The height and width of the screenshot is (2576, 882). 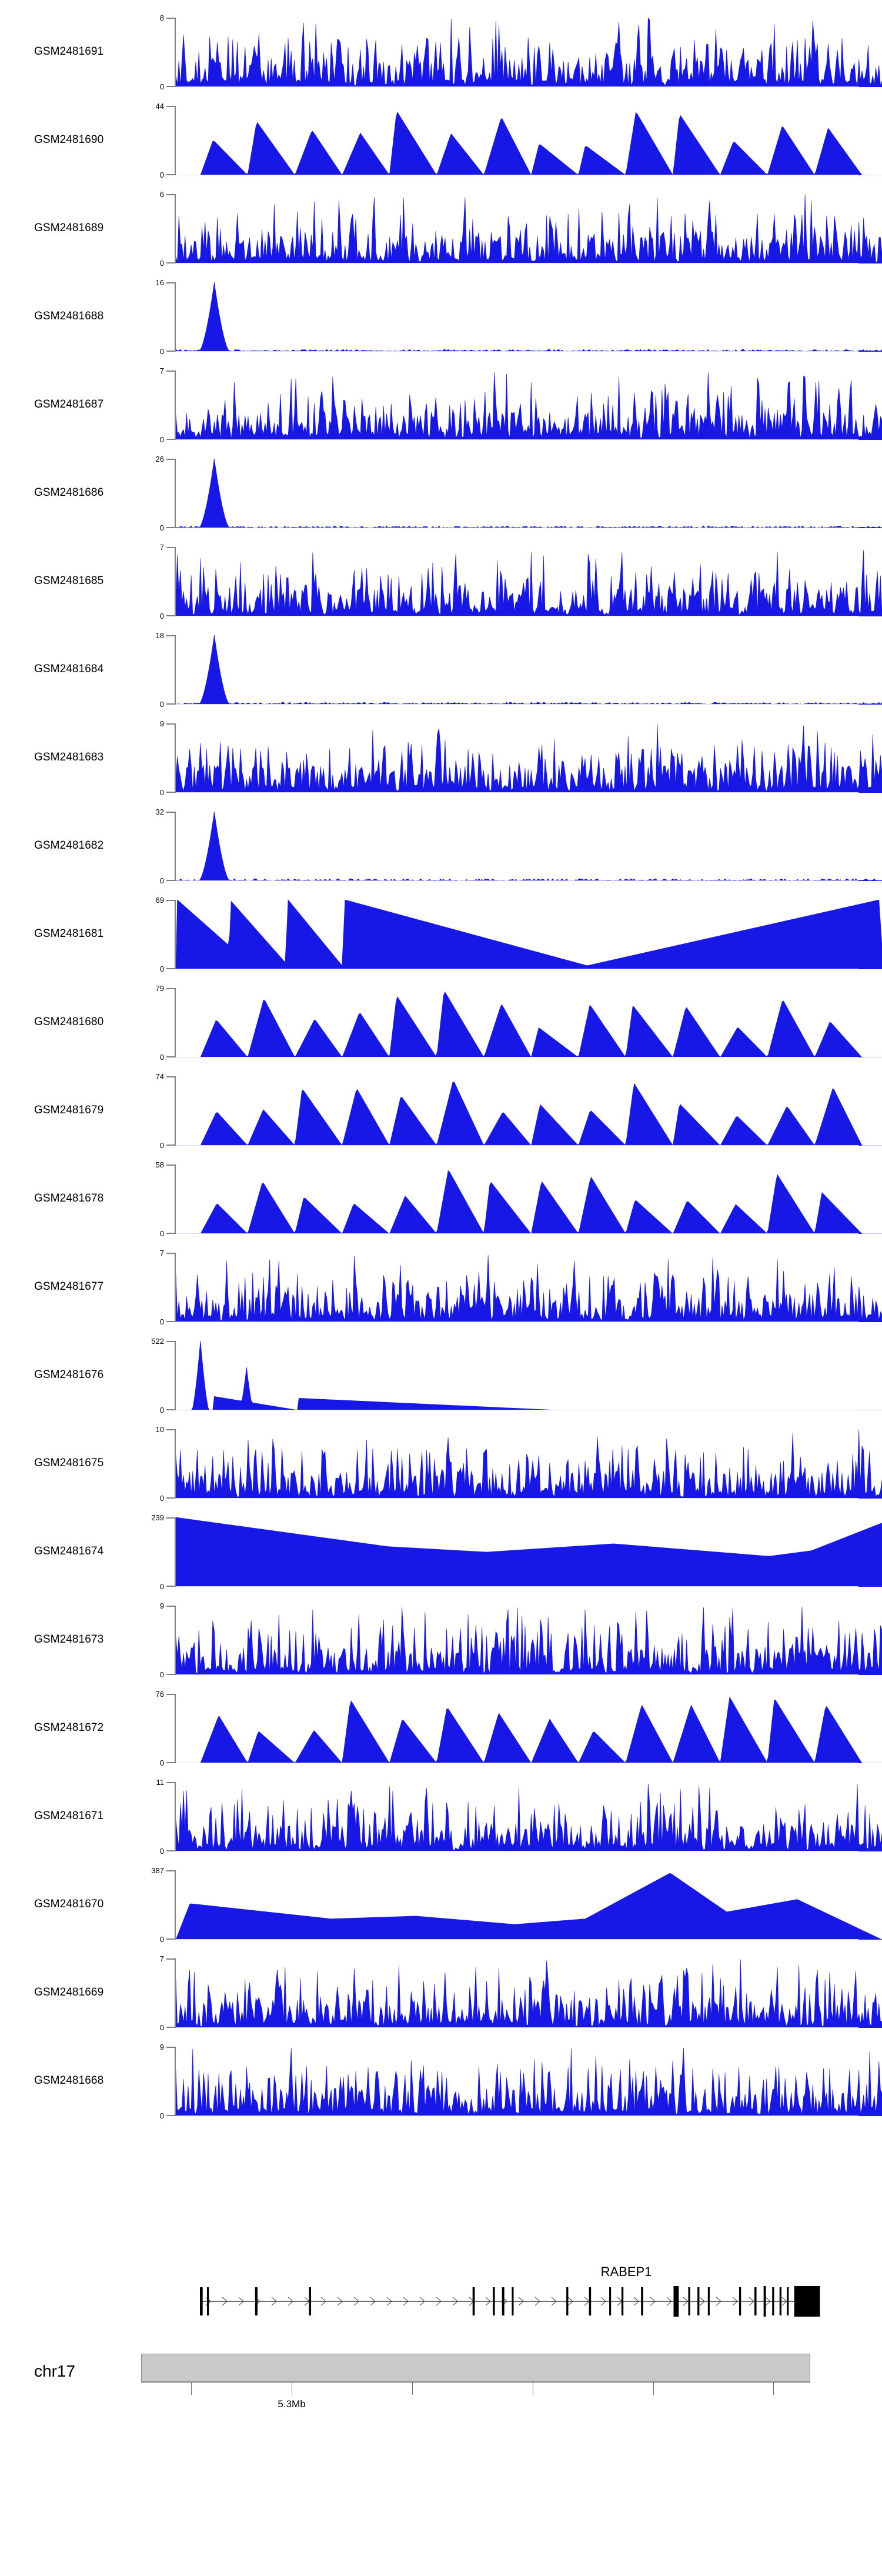 I want to click on coverage-track: GSM2481671 11 0, so click(x=441, y=1816).